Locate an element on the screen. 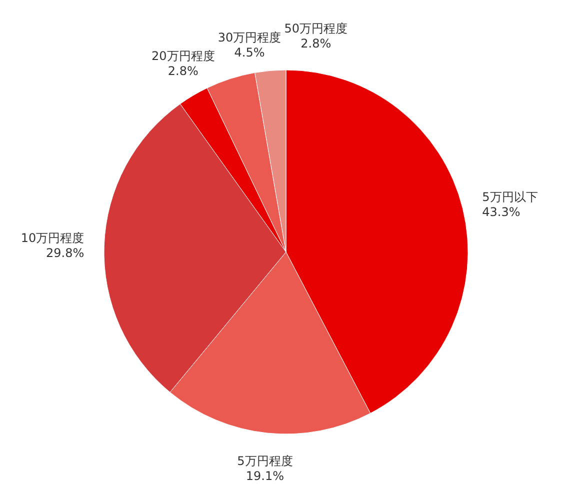  slice-label: 50万円程度 is located at coordinates (316, 29).